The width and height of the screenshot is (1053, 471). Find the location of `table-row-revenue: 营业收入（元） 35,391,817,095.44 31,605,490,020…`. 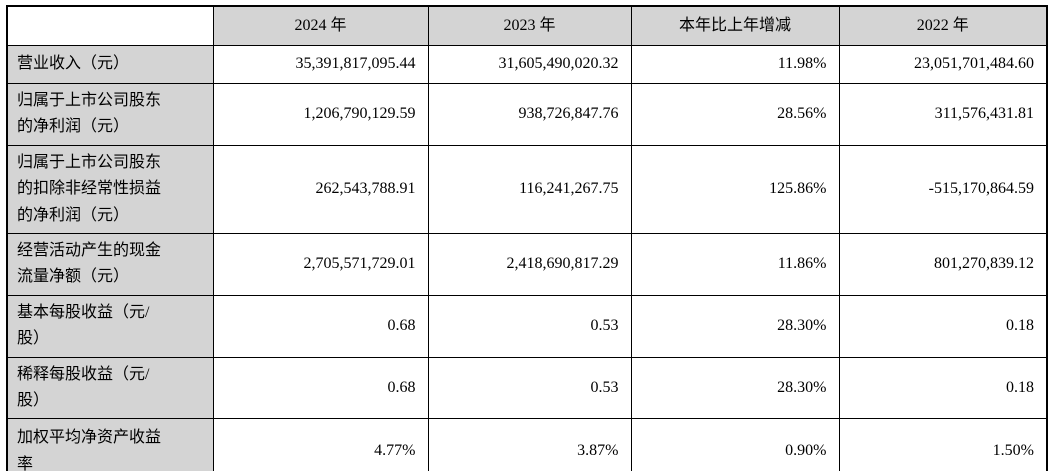

table-row-revenue: 营业收入（元） 35,391,817,095.44 31,605,490,020… is located at coordinates (527, 64).